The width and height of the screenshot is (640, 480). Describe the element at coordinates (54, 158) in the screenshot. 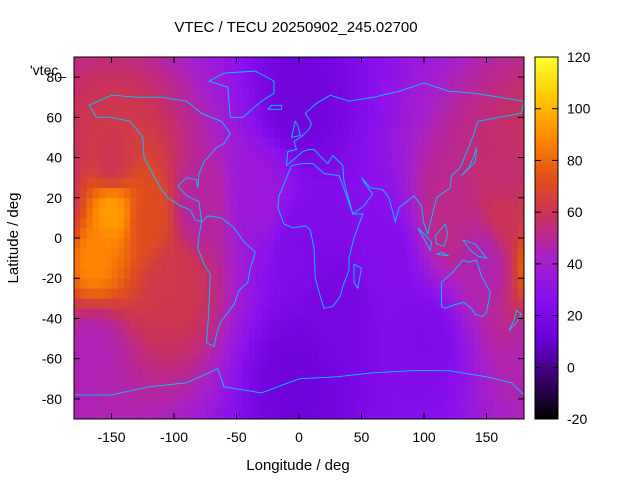

I see `y-tick-label: 40` at that location.